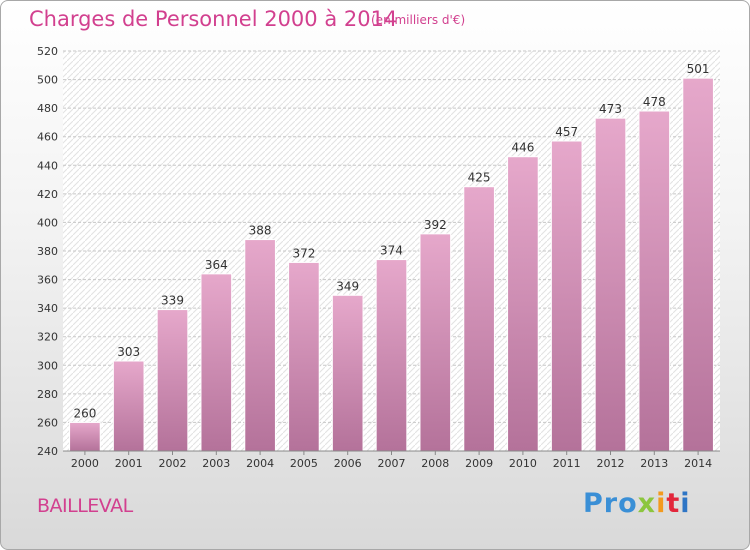 Image resolution: width=750 pixels, height=550 pixels. What do you see at coordinates (47, 222) in the screenshot?
I see `y-tick-label: 400` at bounding box center [47, 222].